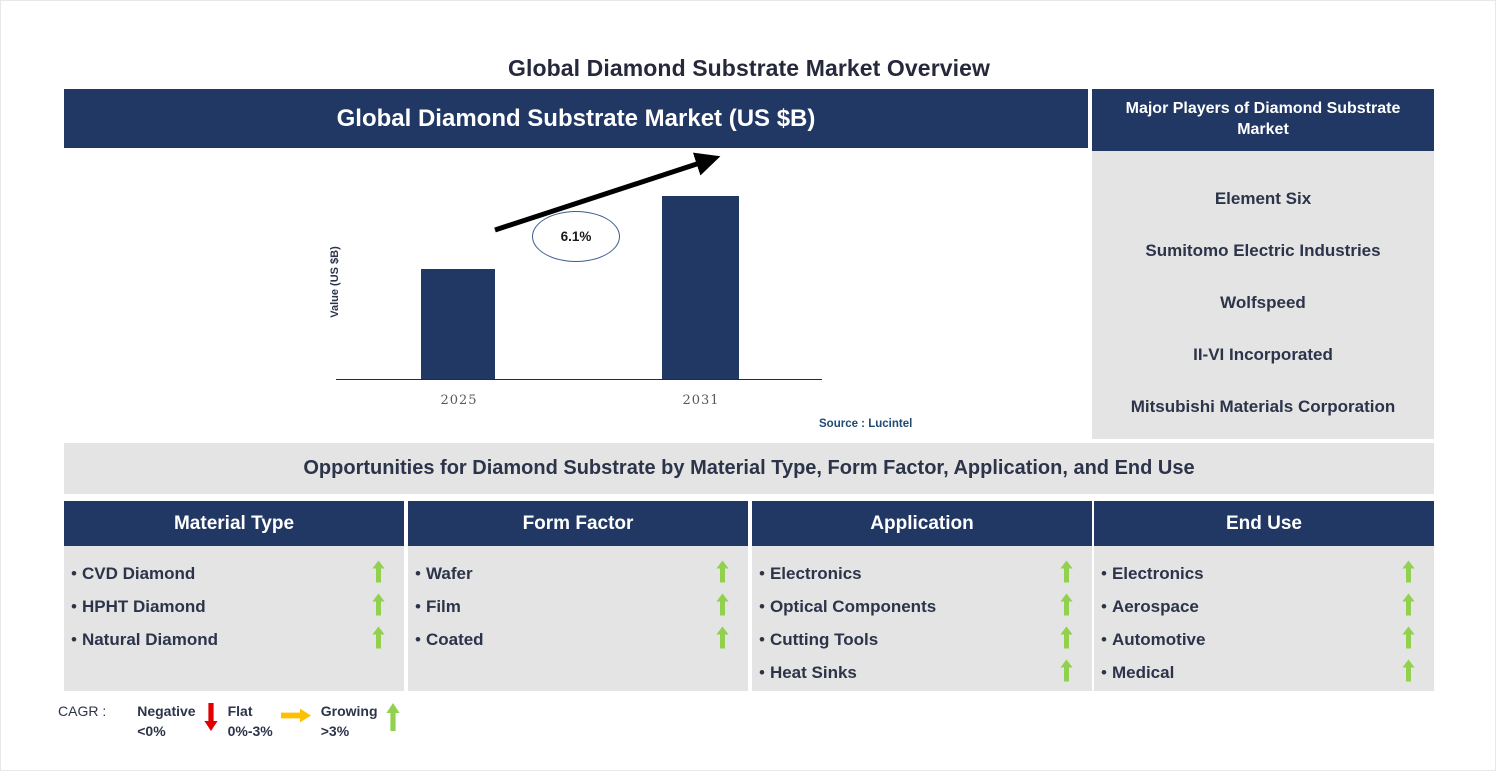 The height and width of the screenshot is (771, 1496). What do you see at coordinates (700, 287) in the screenshot?
I see `bar-2031` at bounding box center [700, 287].